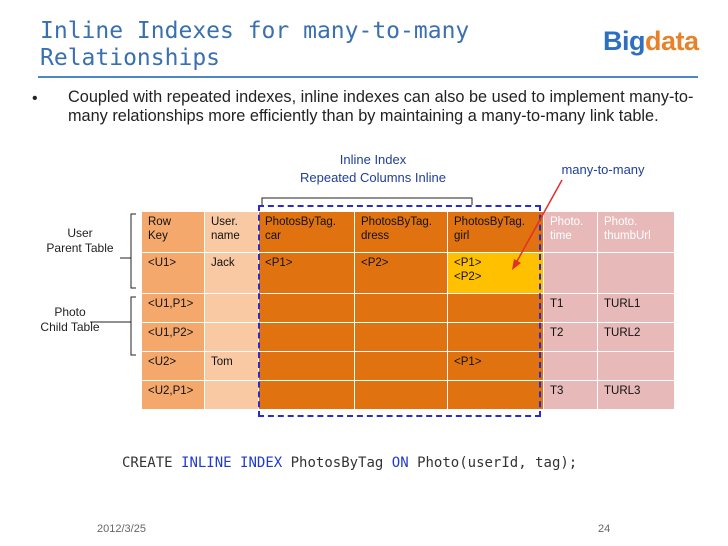  I want to click on table-row: <U1> Jack <P1> <P2> <P1> <P2>, so click(408, 273).